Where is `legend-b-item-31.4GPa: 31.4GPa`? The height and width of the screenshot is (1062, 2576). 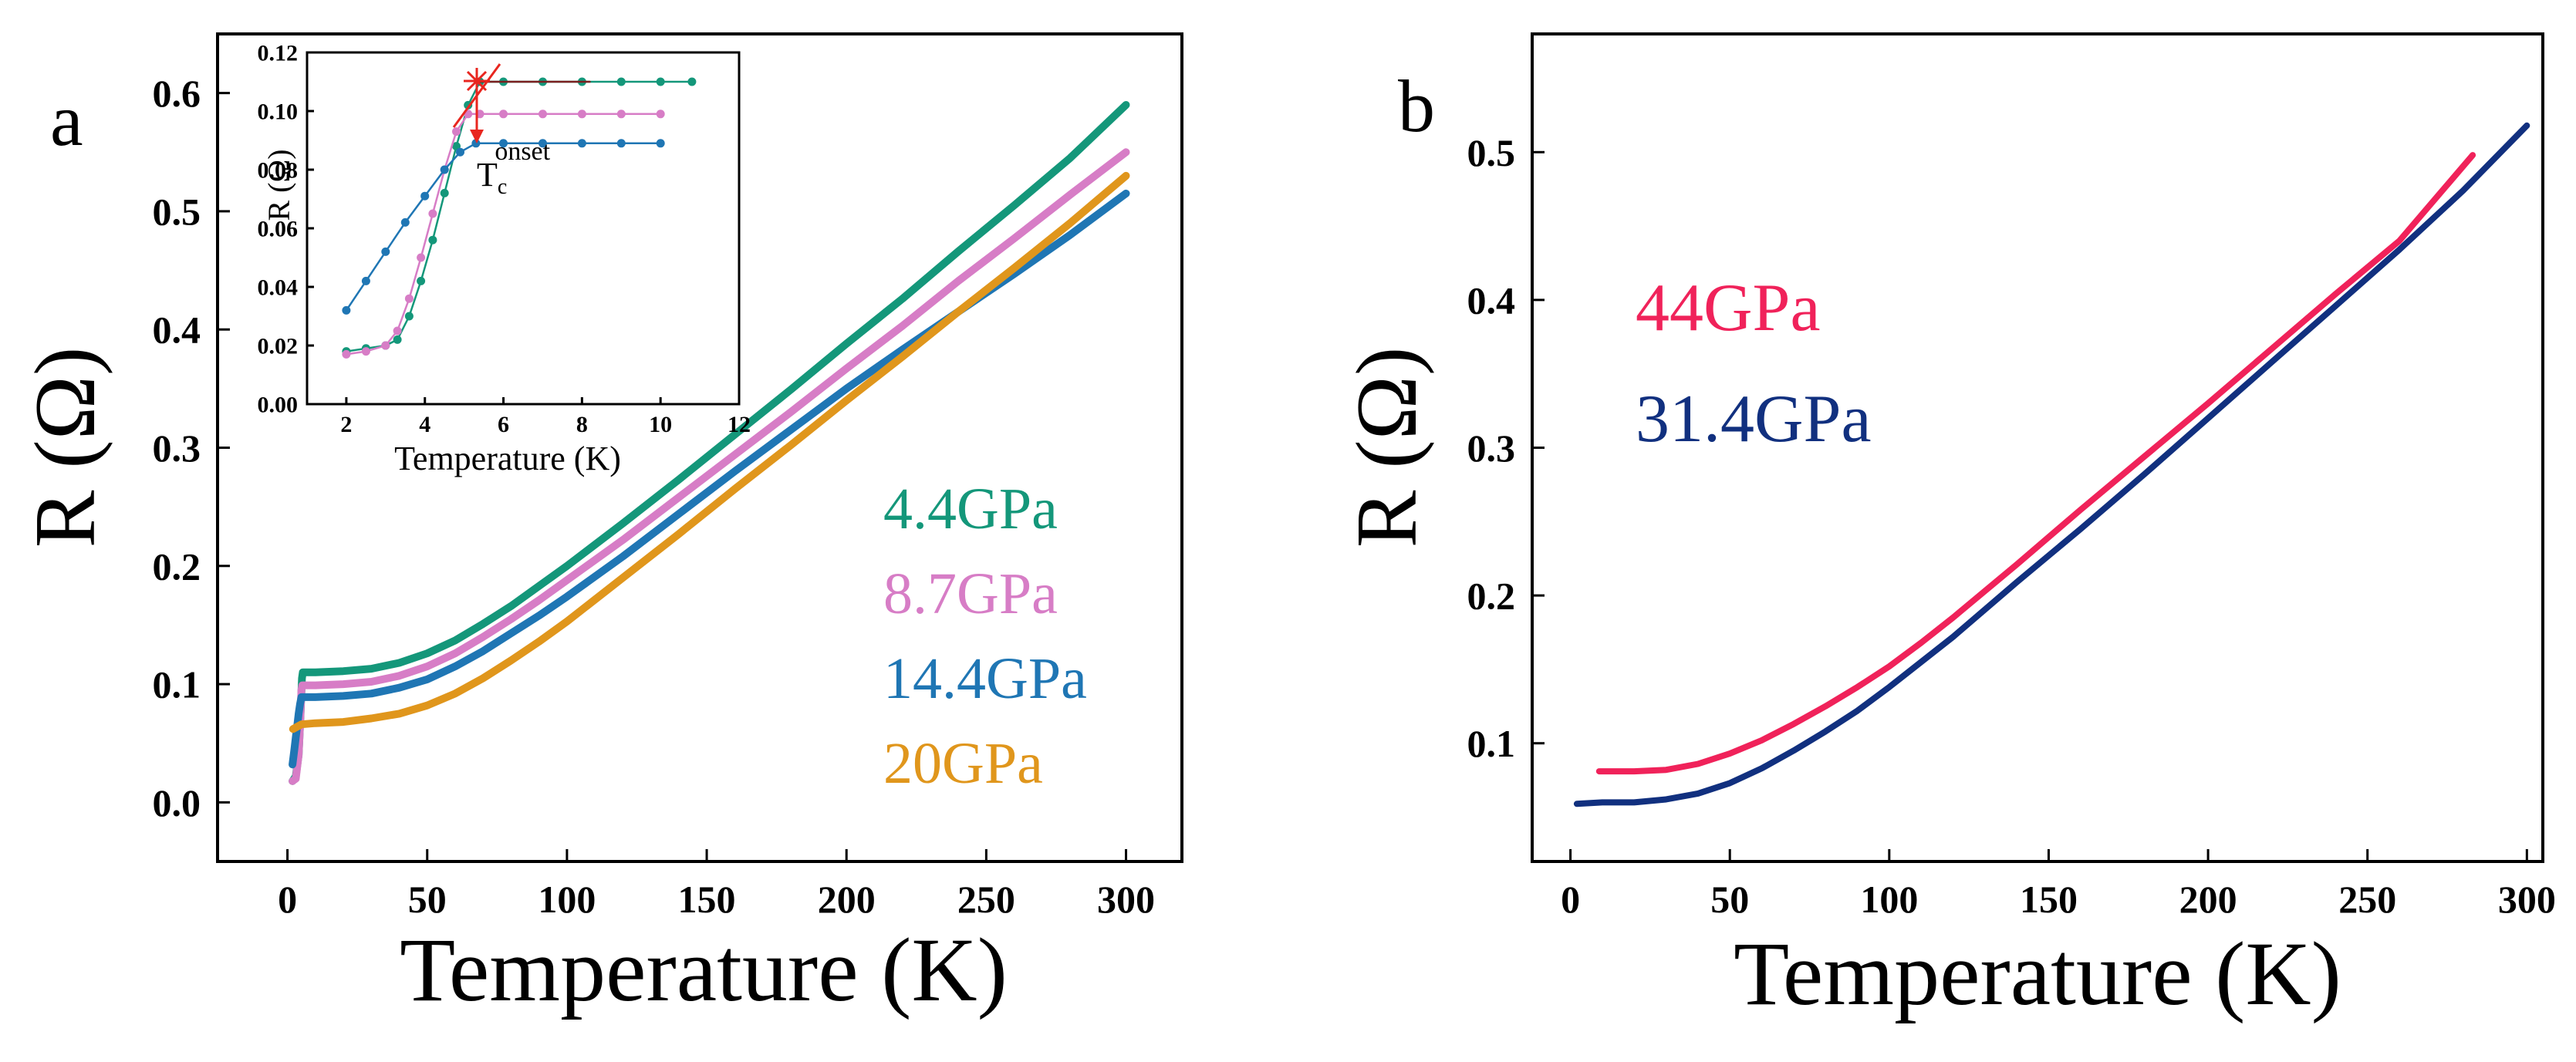
legend-b-item-31.4GPa: 31.4GPa is located at coordinates (1754, 420).